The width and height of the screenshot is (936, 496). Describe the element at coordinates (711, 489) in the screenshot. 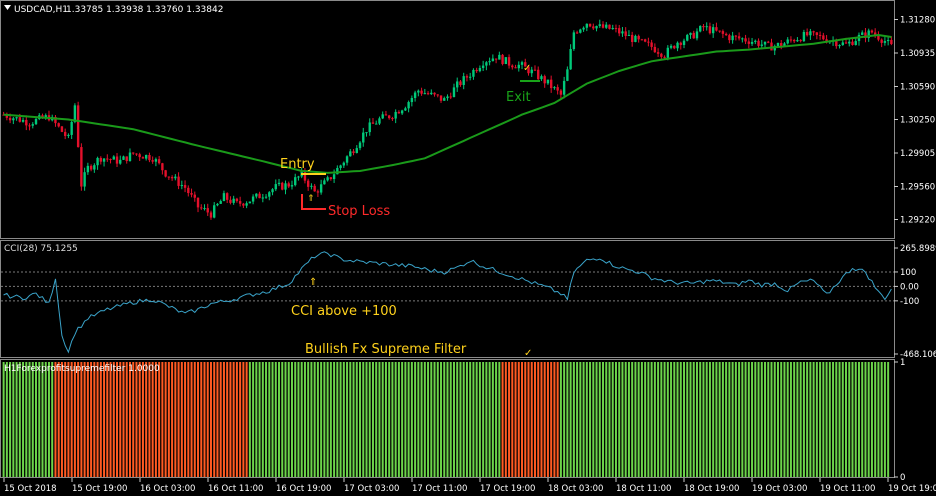

I see `time-tick-label: 18 Oct 19:00` at that location.